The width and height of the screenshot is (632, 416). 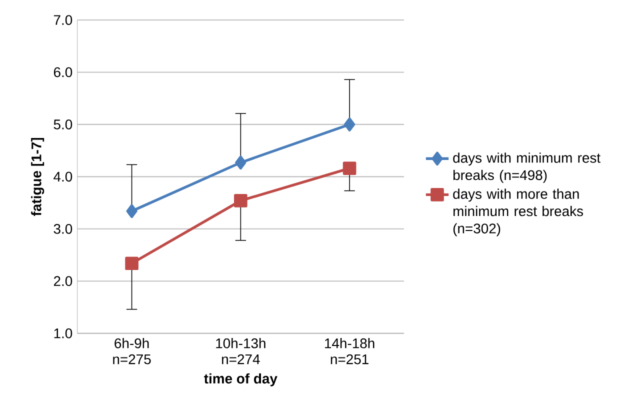 I want to click on y-tick-label: 5.0, so click(x=63, y=125).